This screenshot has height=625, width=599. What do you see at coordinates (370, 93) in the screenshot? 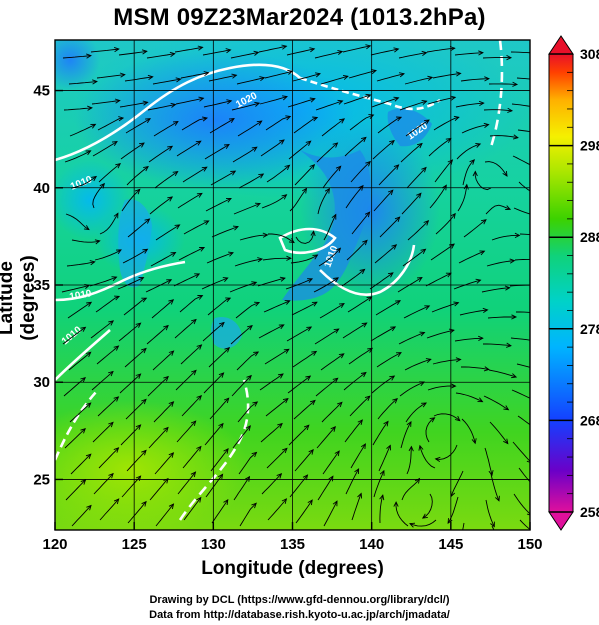
I see `isobar-line` at bounding box center [370, 93].